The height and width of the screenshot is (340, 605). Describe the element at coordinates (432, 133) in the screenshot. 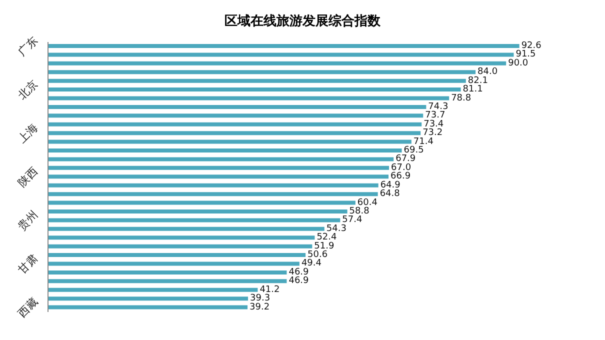

I see `data-label: 73.2` at that location.